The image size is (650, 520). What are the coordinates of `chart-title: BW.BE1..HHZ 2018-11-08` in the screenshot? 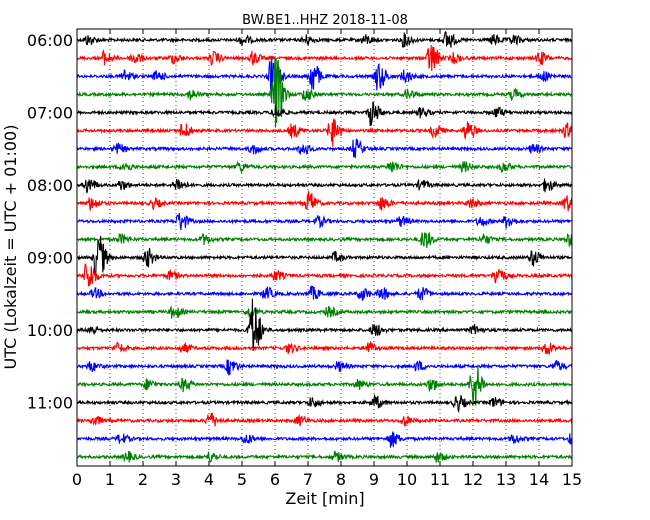 It's located at (325, 20).